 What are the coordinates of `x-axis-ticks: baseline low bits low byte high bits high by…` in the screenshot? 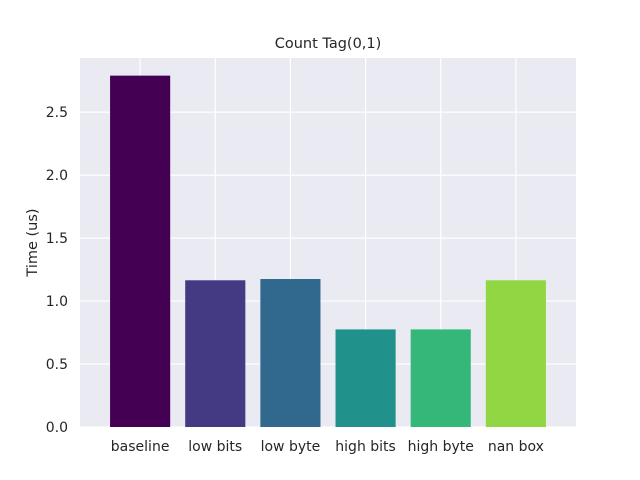 It's located at (327, 447).